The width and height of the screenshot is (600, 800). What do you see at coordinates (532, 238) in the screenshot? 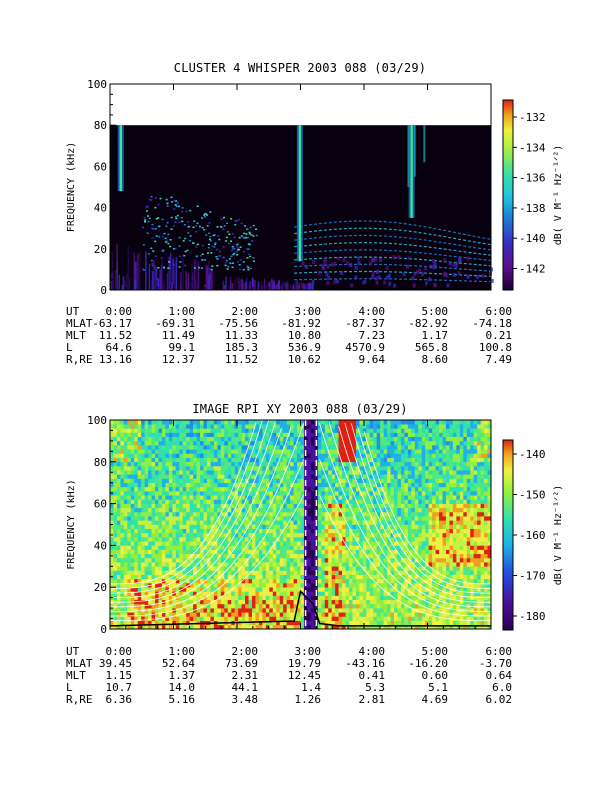
I see `colorbar-tick-label: -140` at bounding box center [532, 238].